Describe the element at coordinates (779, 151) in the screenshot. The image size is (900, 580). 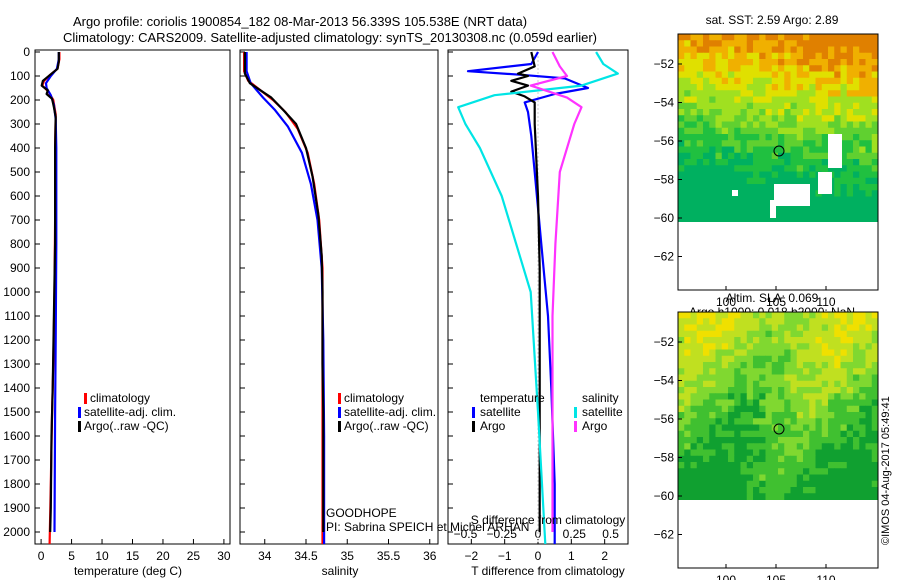
I see `argo-position-marker` at that location.